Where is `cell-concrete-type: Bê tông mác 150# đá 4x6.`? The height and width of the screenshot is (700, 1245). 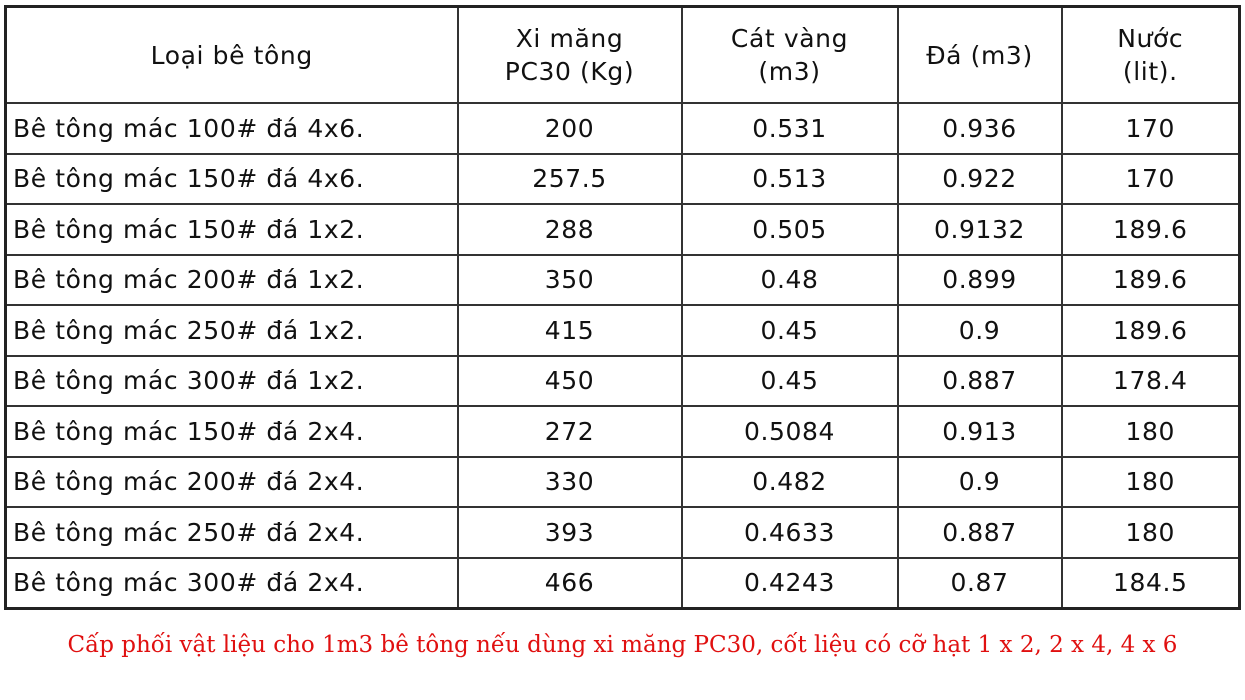 cell-concrete-type: Bê tông mác 150# đá 4x6. is located at coordinates (231, 178).